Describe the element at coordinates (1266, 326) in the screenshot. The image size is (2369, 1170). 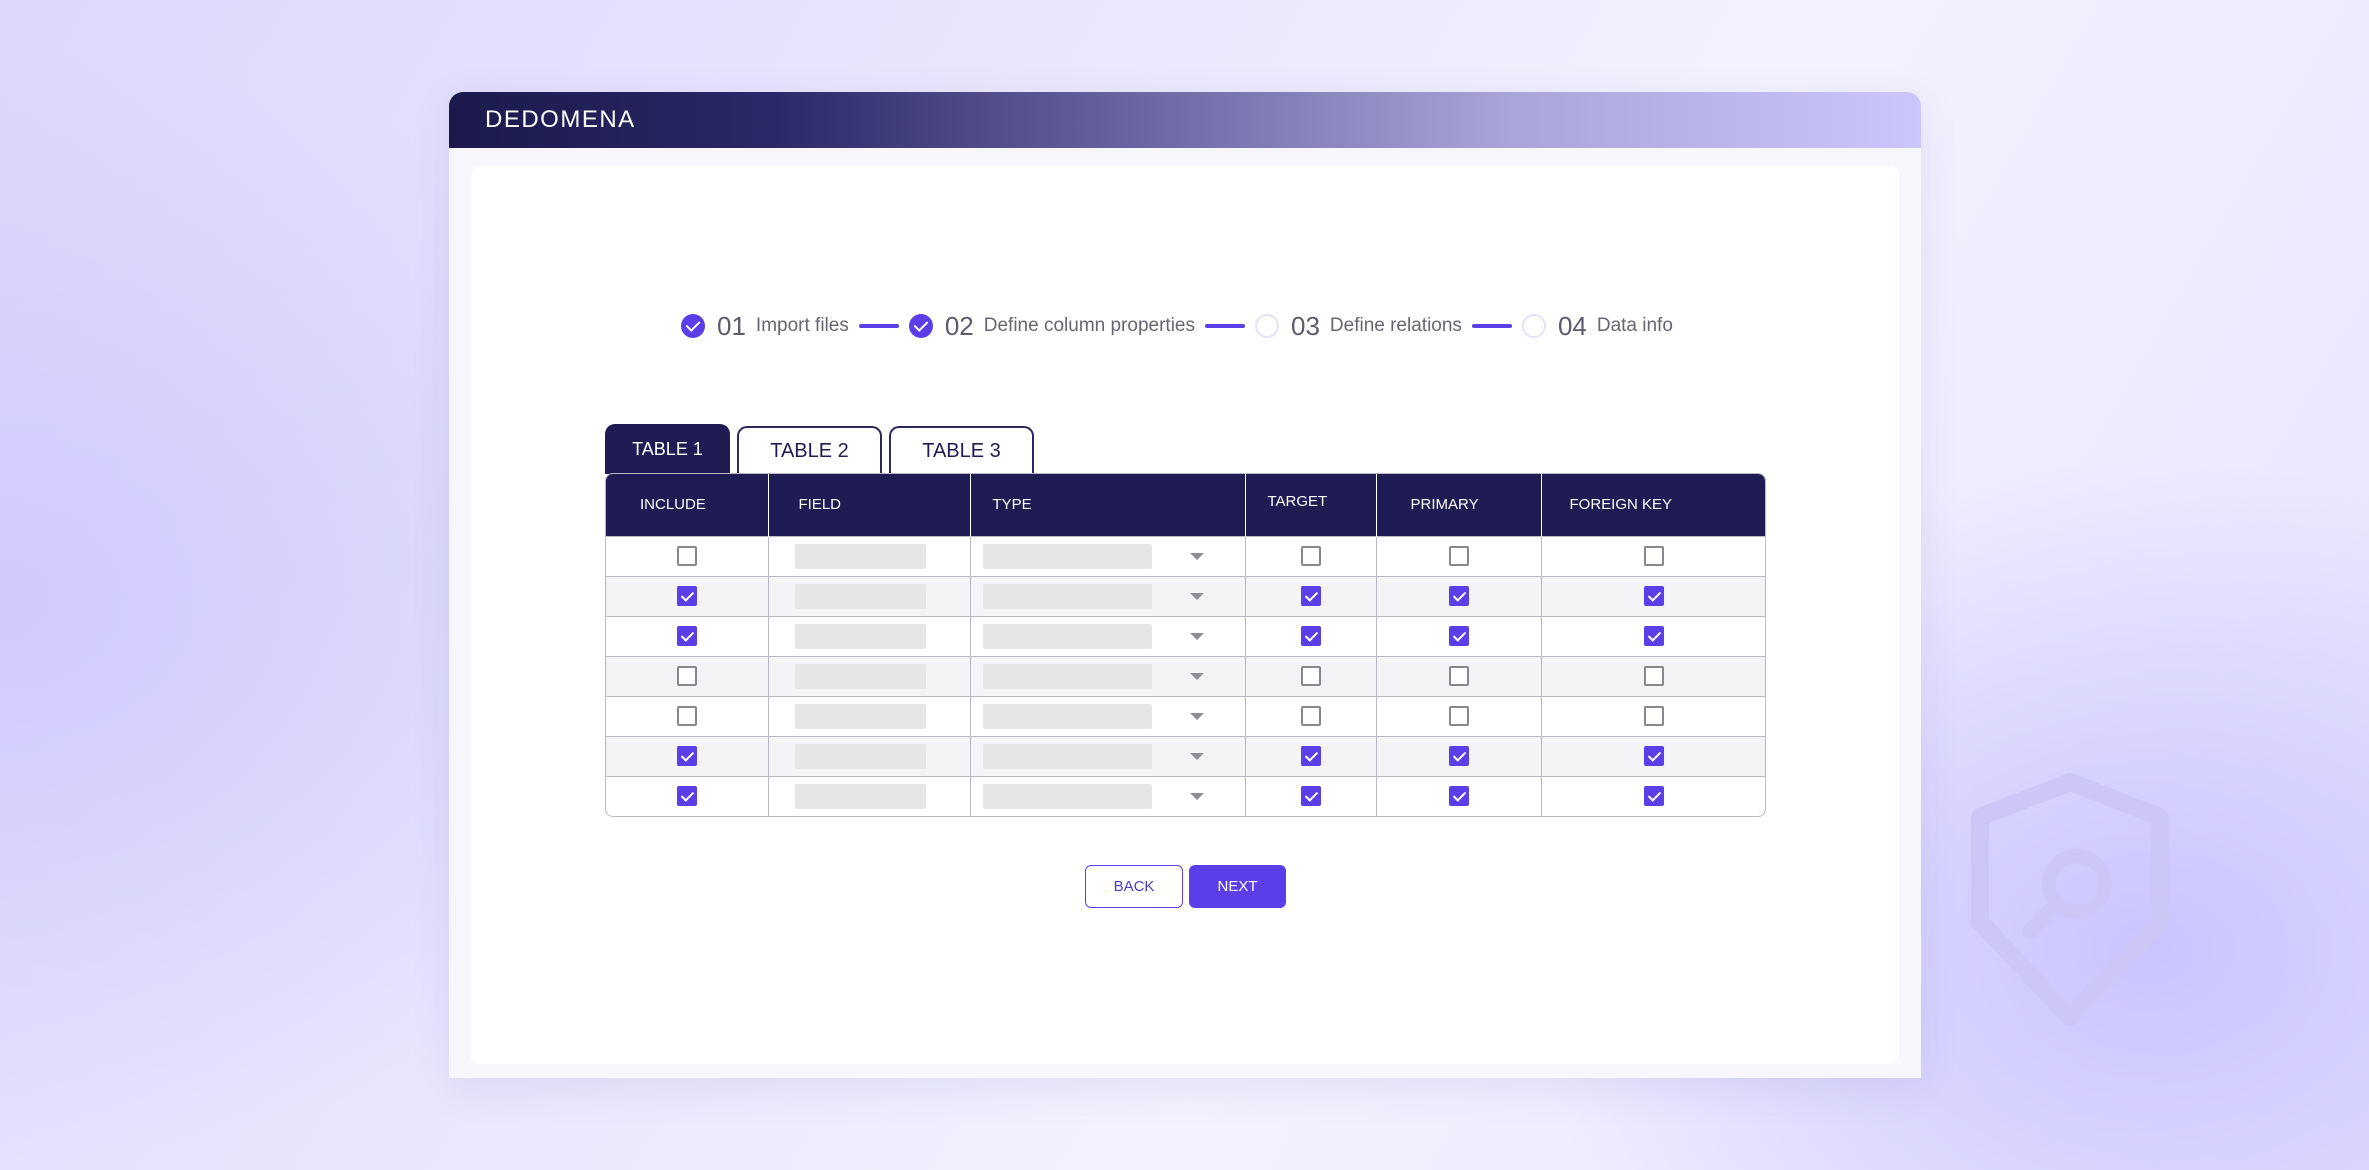
I see `step-pending-circle-icon` at that location.